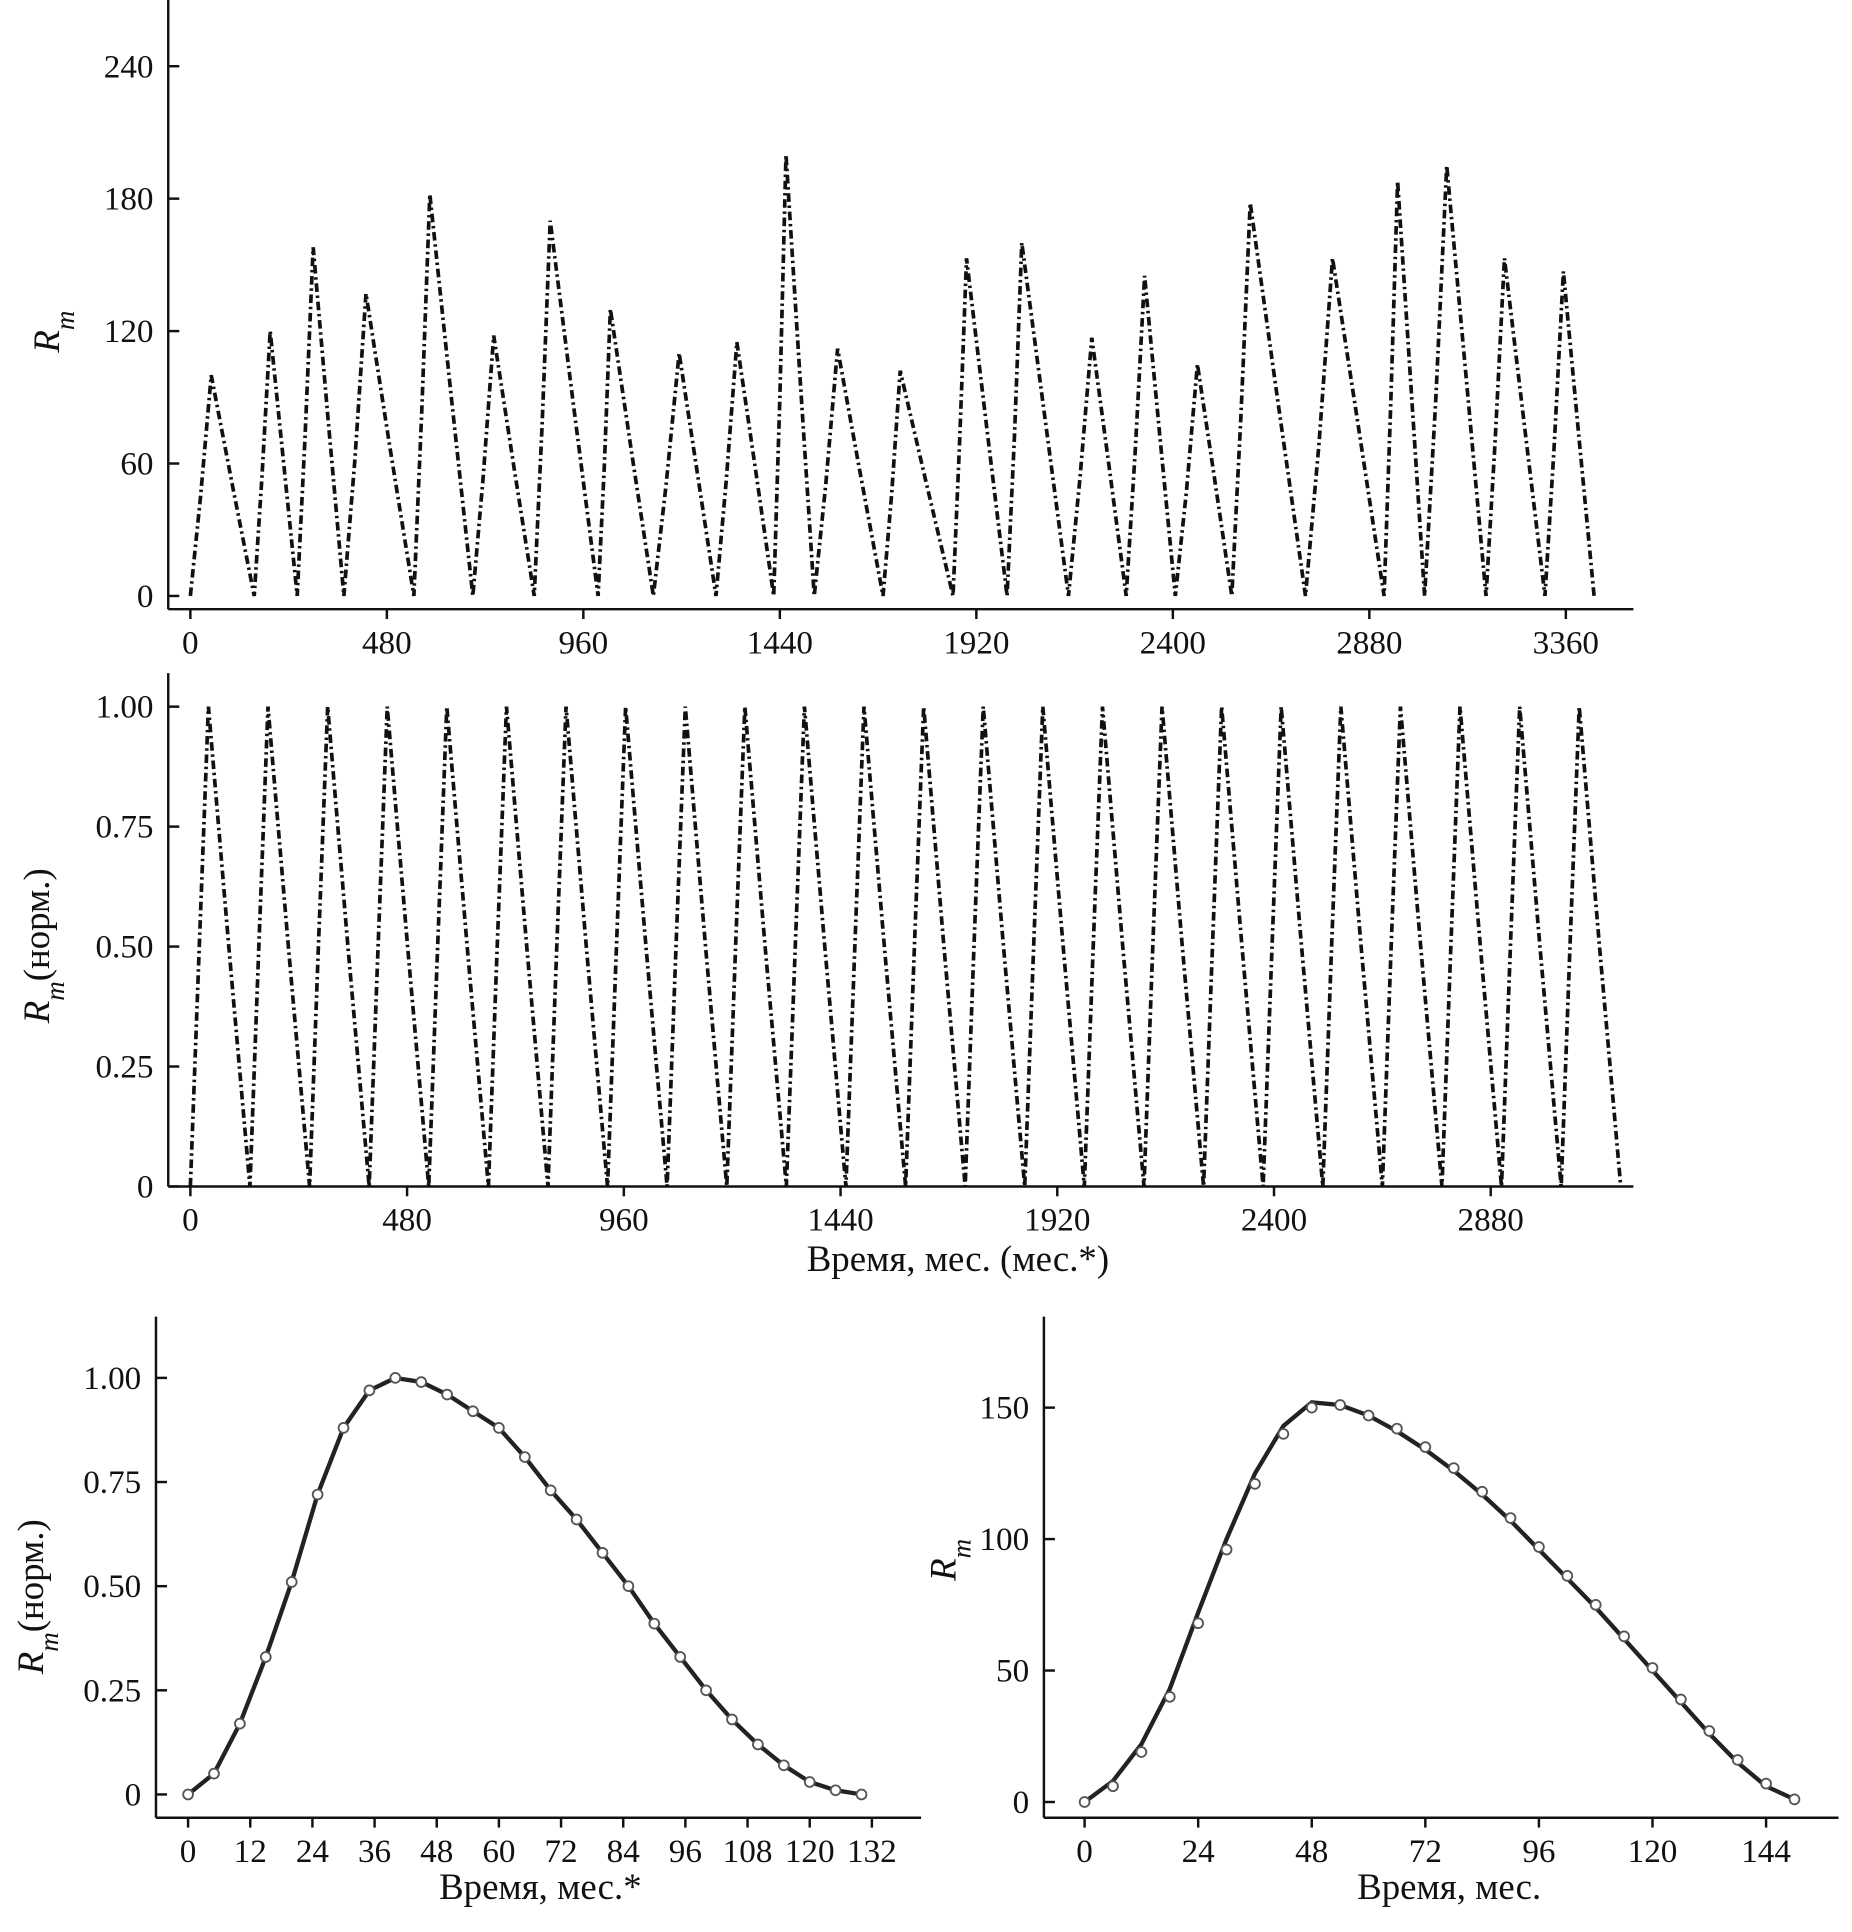  I want to click on data-line, so click(1439, 1602).